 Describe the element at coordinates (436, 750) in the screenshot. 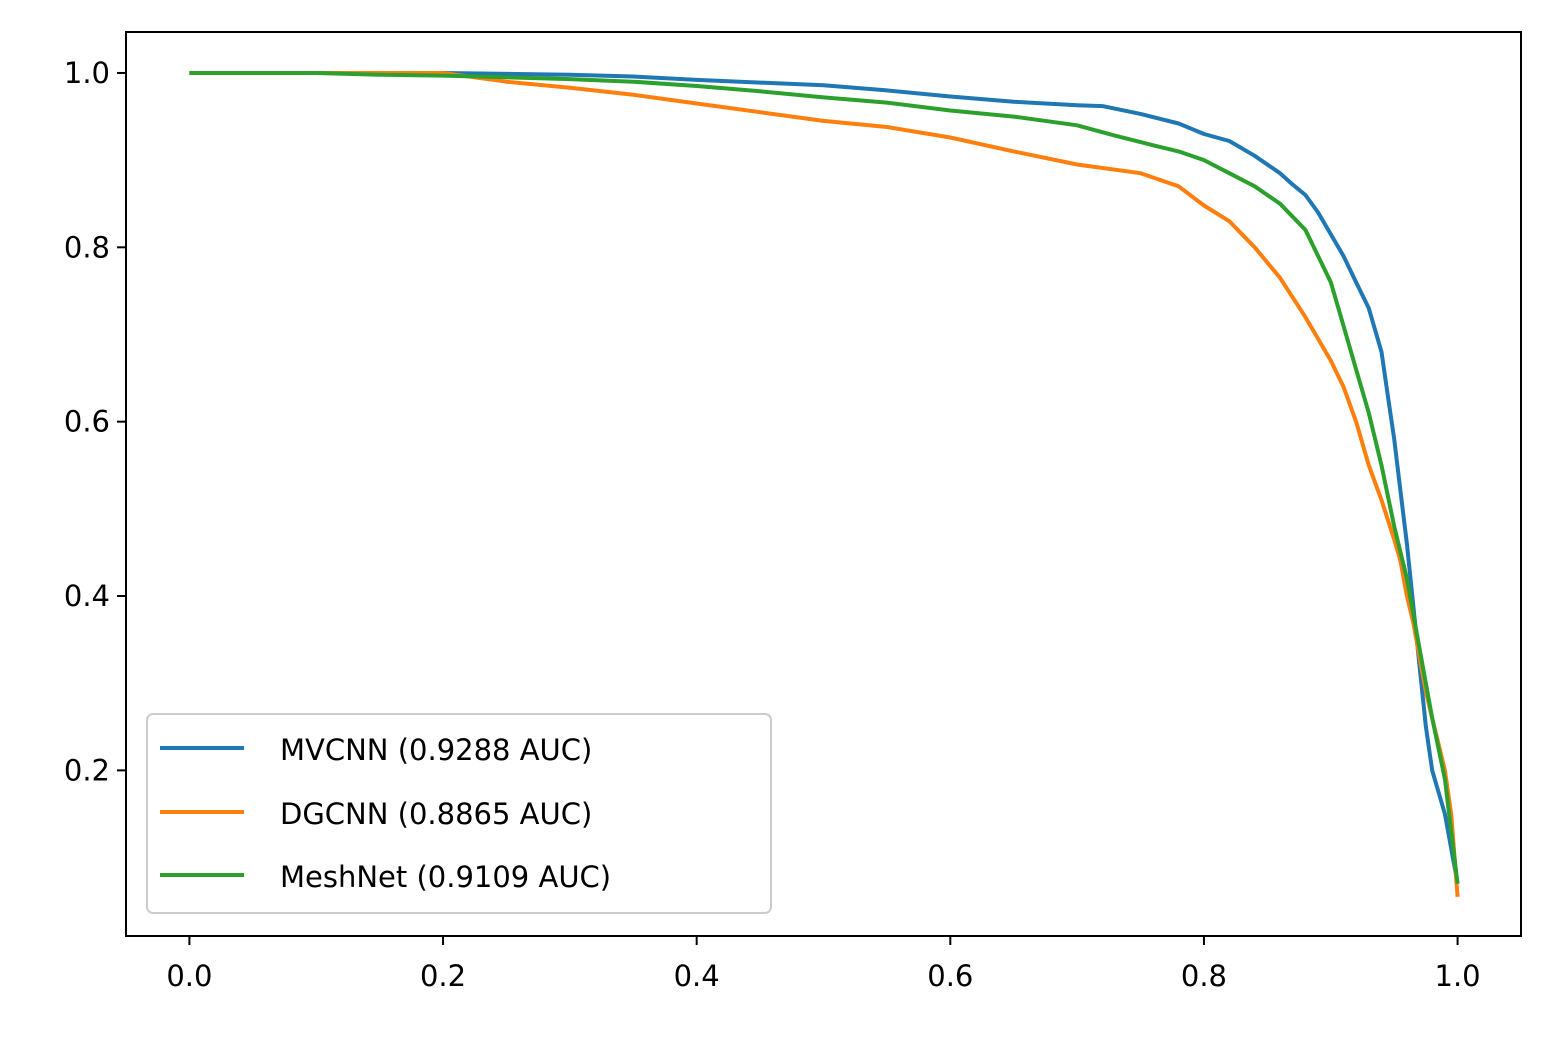

I see `legend-label-mvcnn: MVCNN (0.9288 AUC)` at that location.